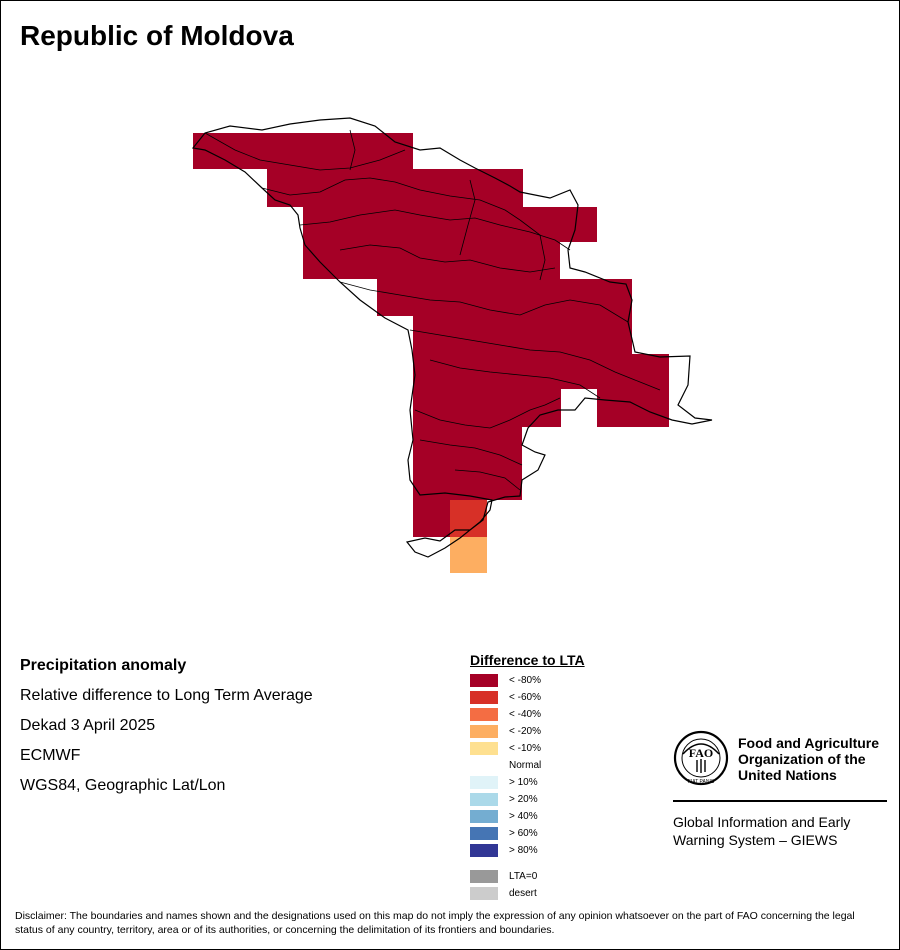 The image size is (900, 950). I want to click on info-line: ECMWF, so click(50, 755).